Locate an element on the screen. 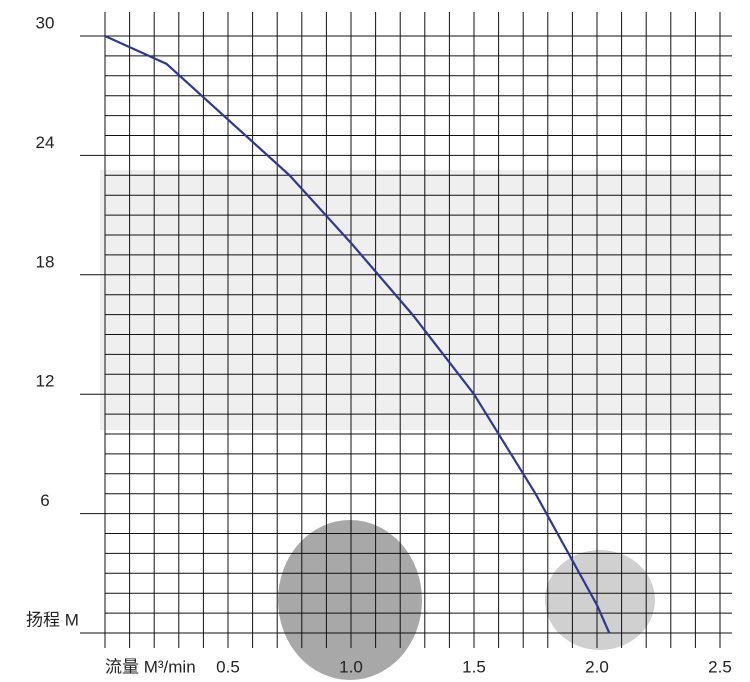 Image resolution: width=750 pixels, height=682 pixels. x-tick-label: 0.5 is located at coordinates (228, 666).